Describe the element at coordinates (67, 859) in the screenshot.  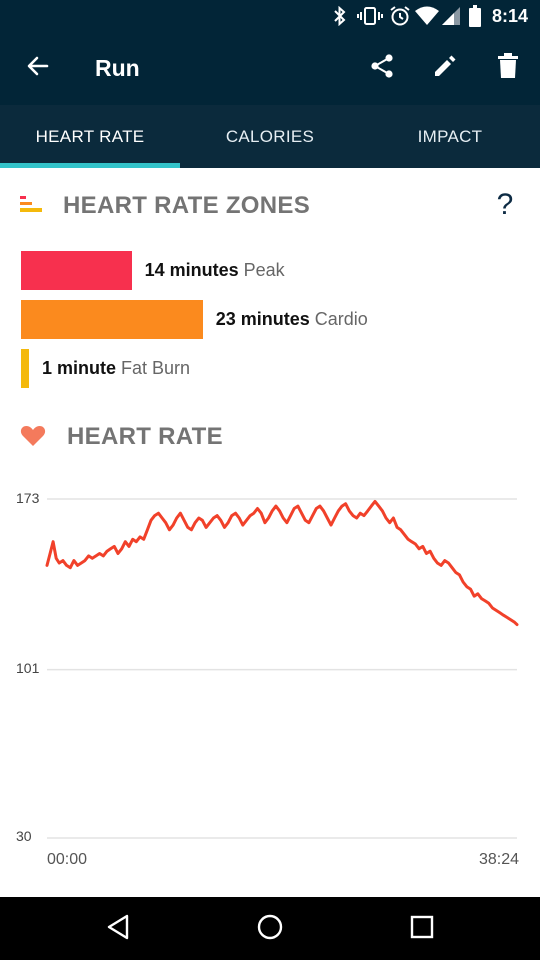
I see `x-tick-label: 00:00` at that location.